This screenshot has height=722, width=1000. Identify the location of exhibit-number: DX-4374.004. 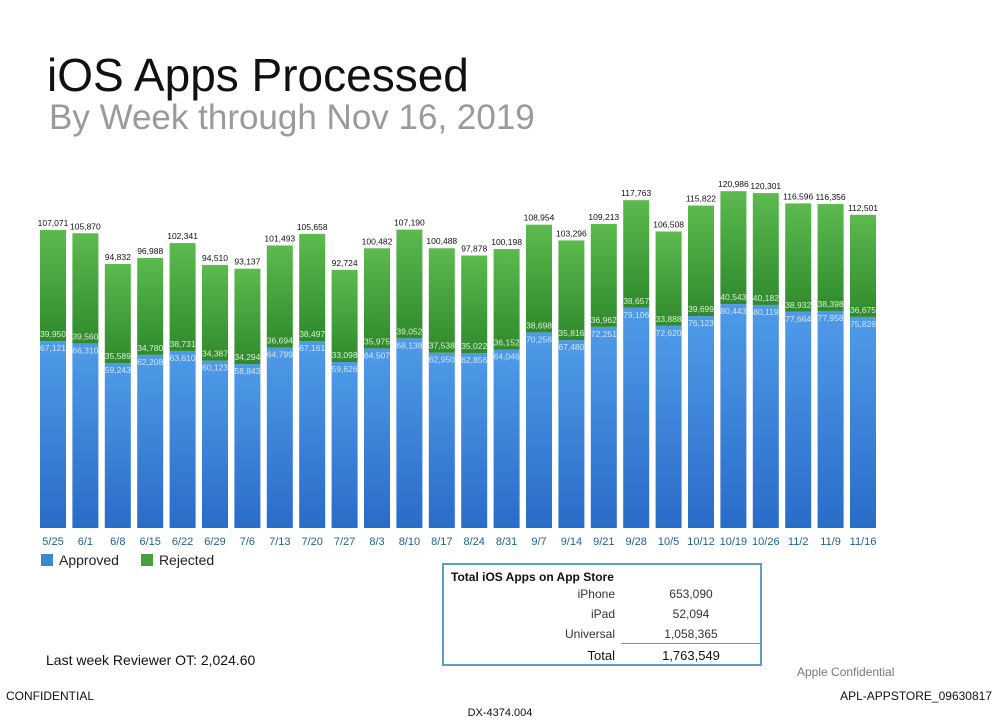
(500, 713).